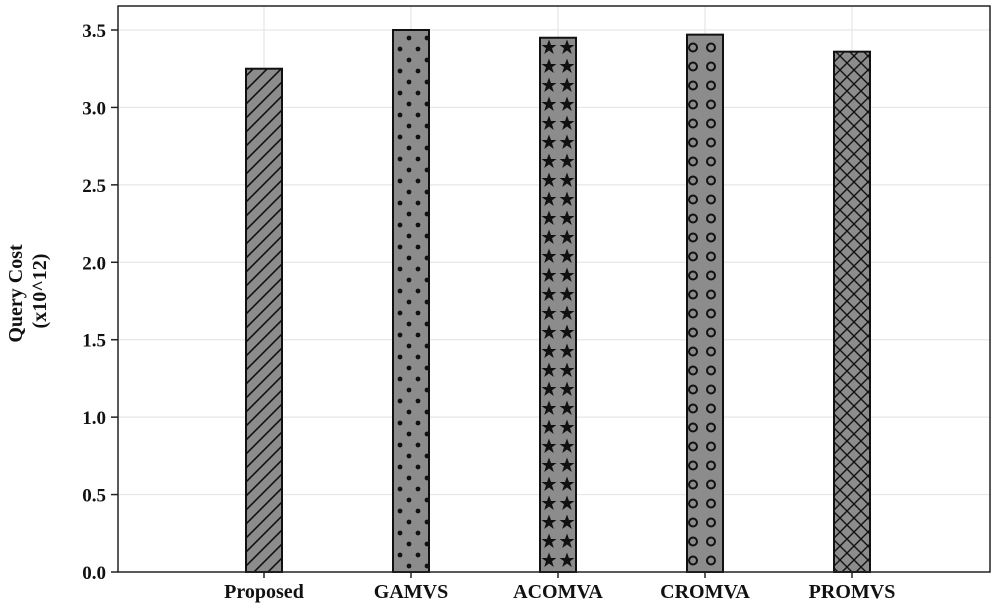 This screenshot has height=609, width=1000. I want to click on x-tick-label: Proposed, so click(264, 592).